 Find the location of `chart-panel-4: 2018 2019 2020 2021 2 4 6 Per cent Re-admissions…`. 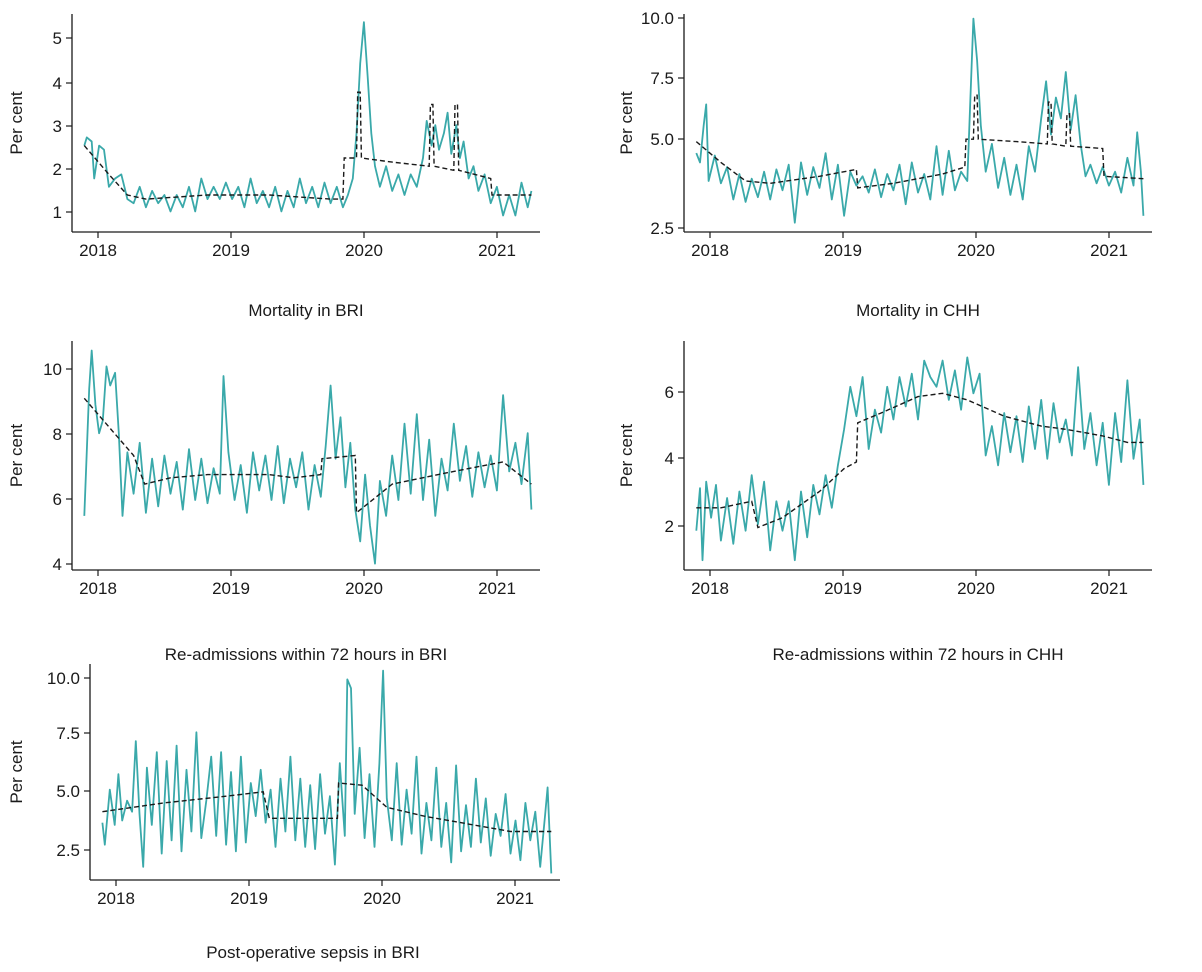

chart-panel-4: 2018 2019 2020 2021 2 4 6 Per cent Re-admissions… is located at coordinates (884, 502).